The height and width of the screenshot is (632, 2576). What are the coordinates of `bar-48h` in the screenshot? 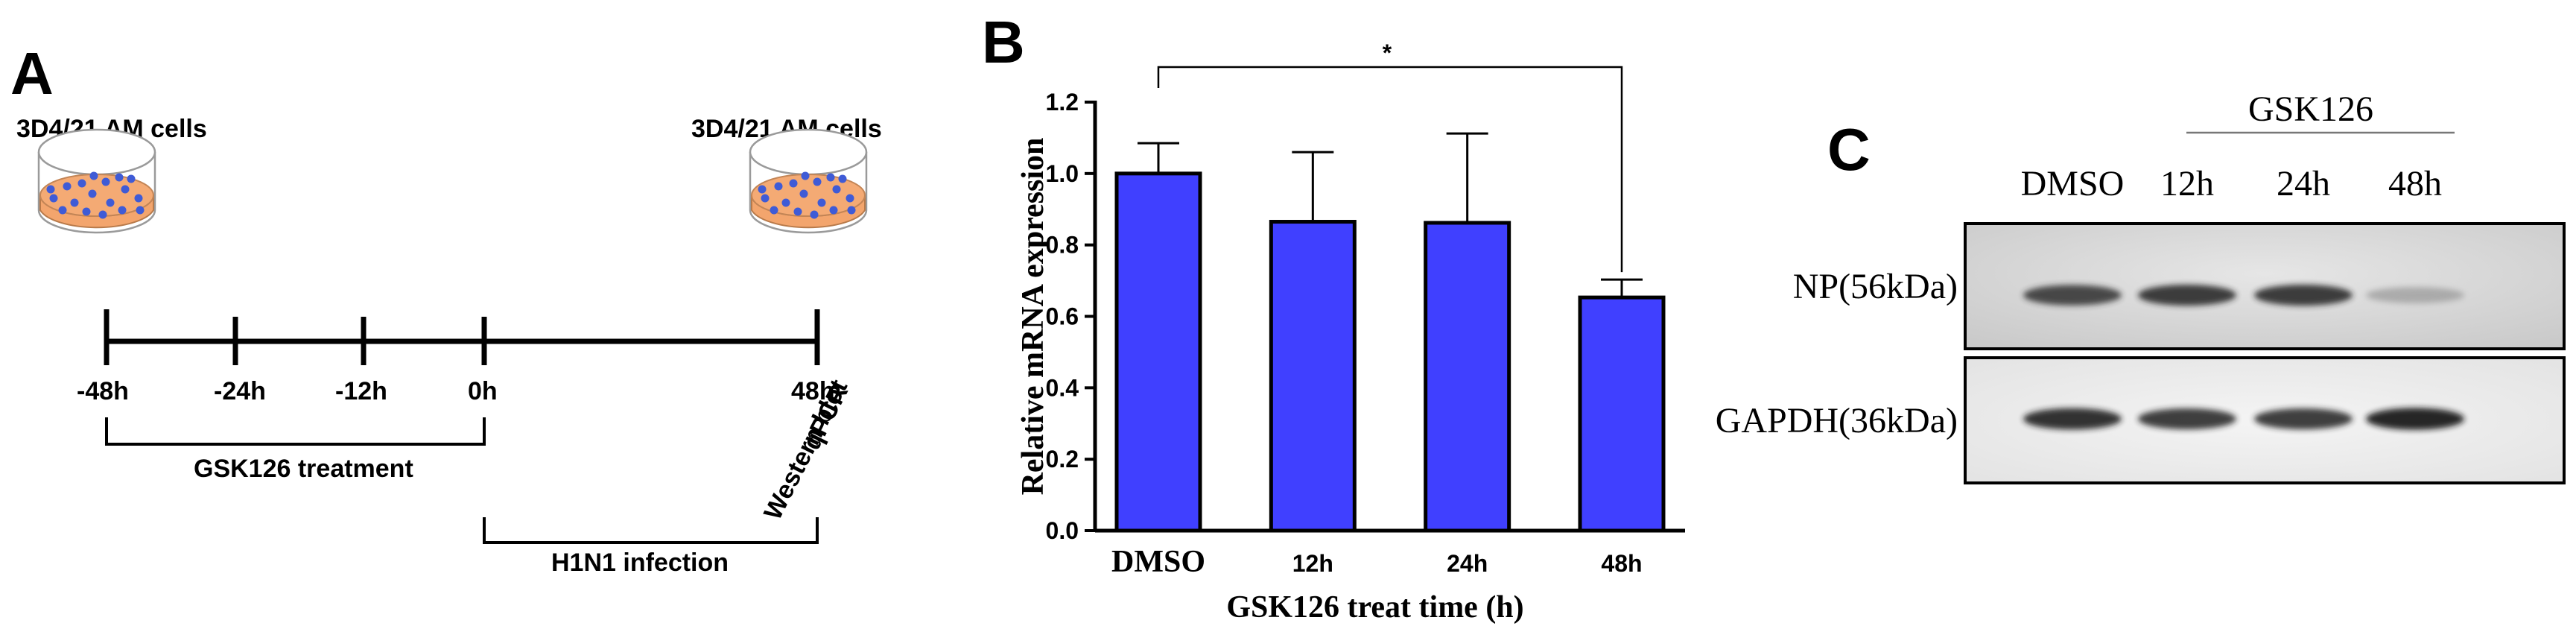 It's located at (1622, 414).